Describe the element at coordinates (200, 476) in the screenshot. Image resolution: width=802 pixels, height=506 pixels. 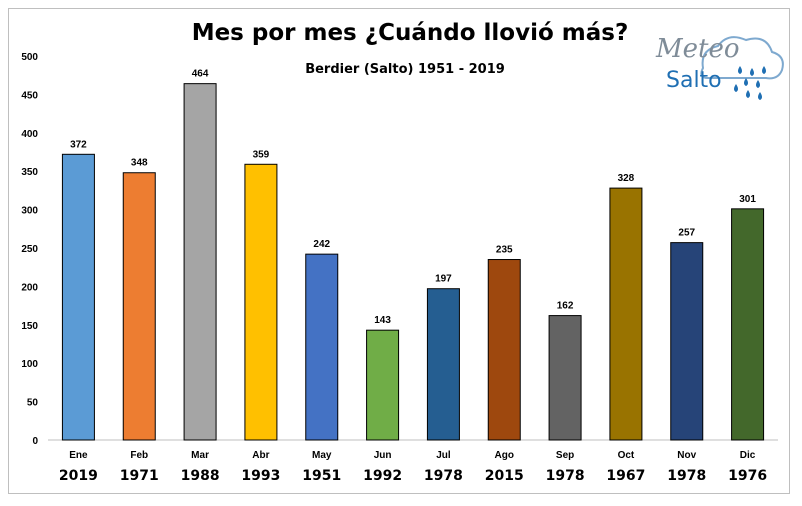
I see `year-label: 1988` at that location.